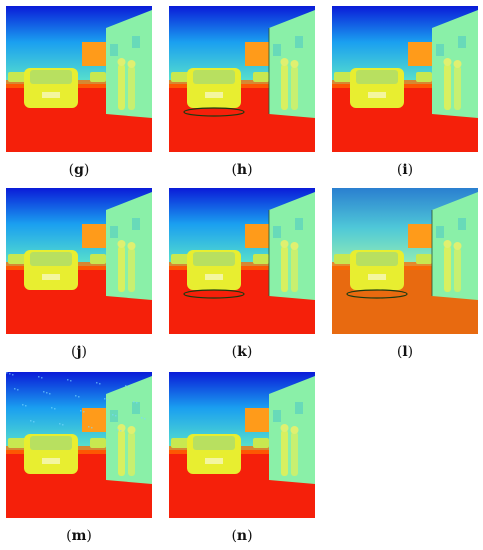 The image size is (483, 550). I want to click on panel-g: (g), so click(79, 92).